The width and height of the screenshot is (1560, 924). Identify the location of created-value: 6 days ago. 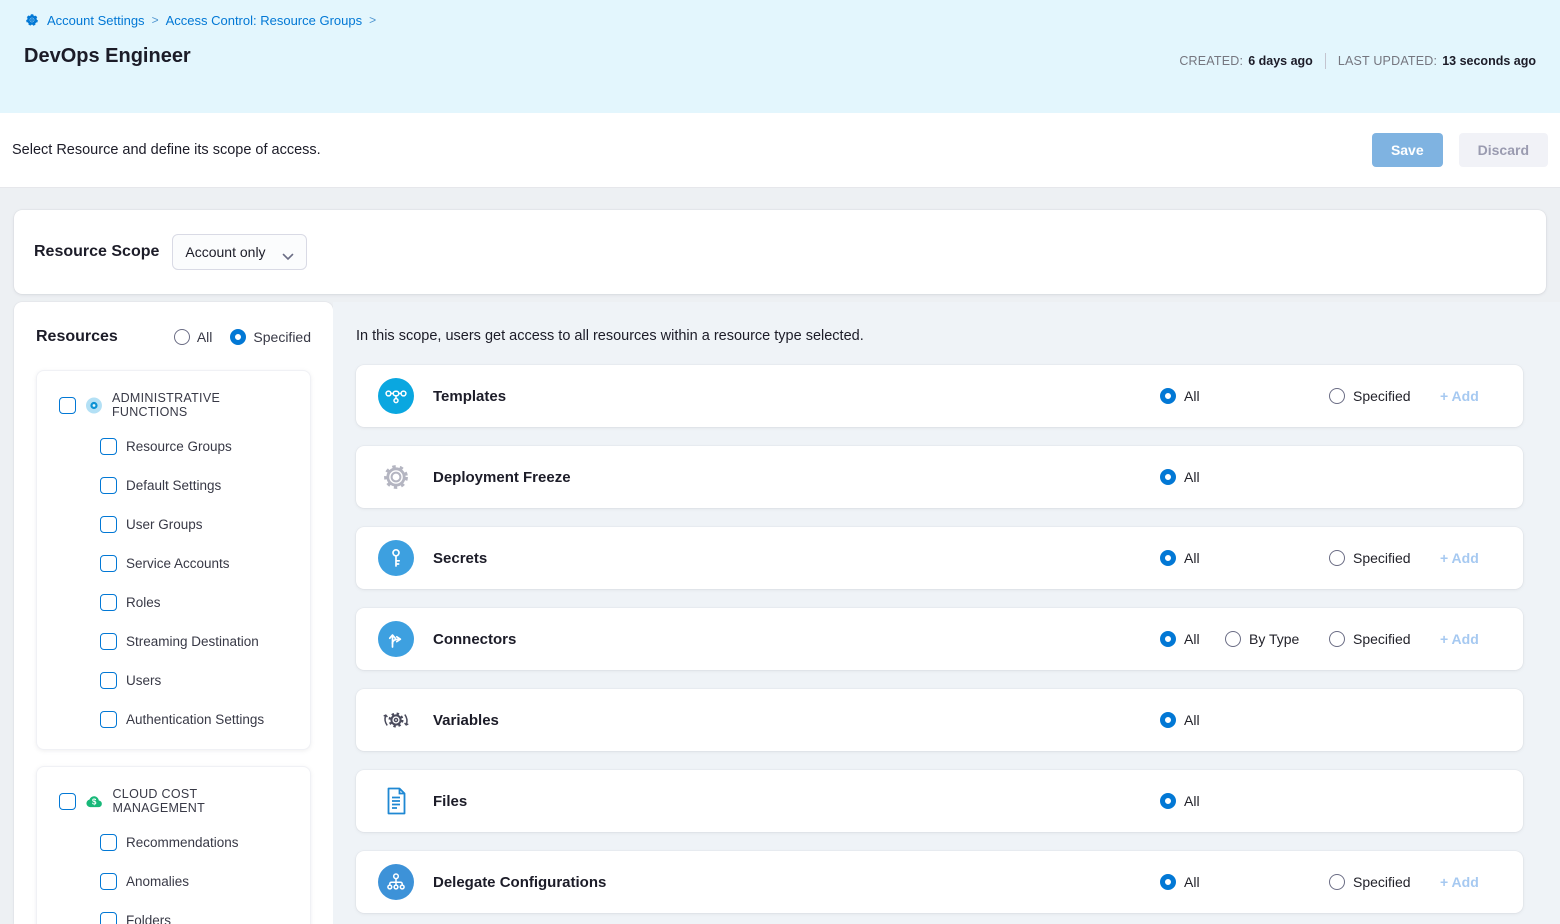
(1280, 61).